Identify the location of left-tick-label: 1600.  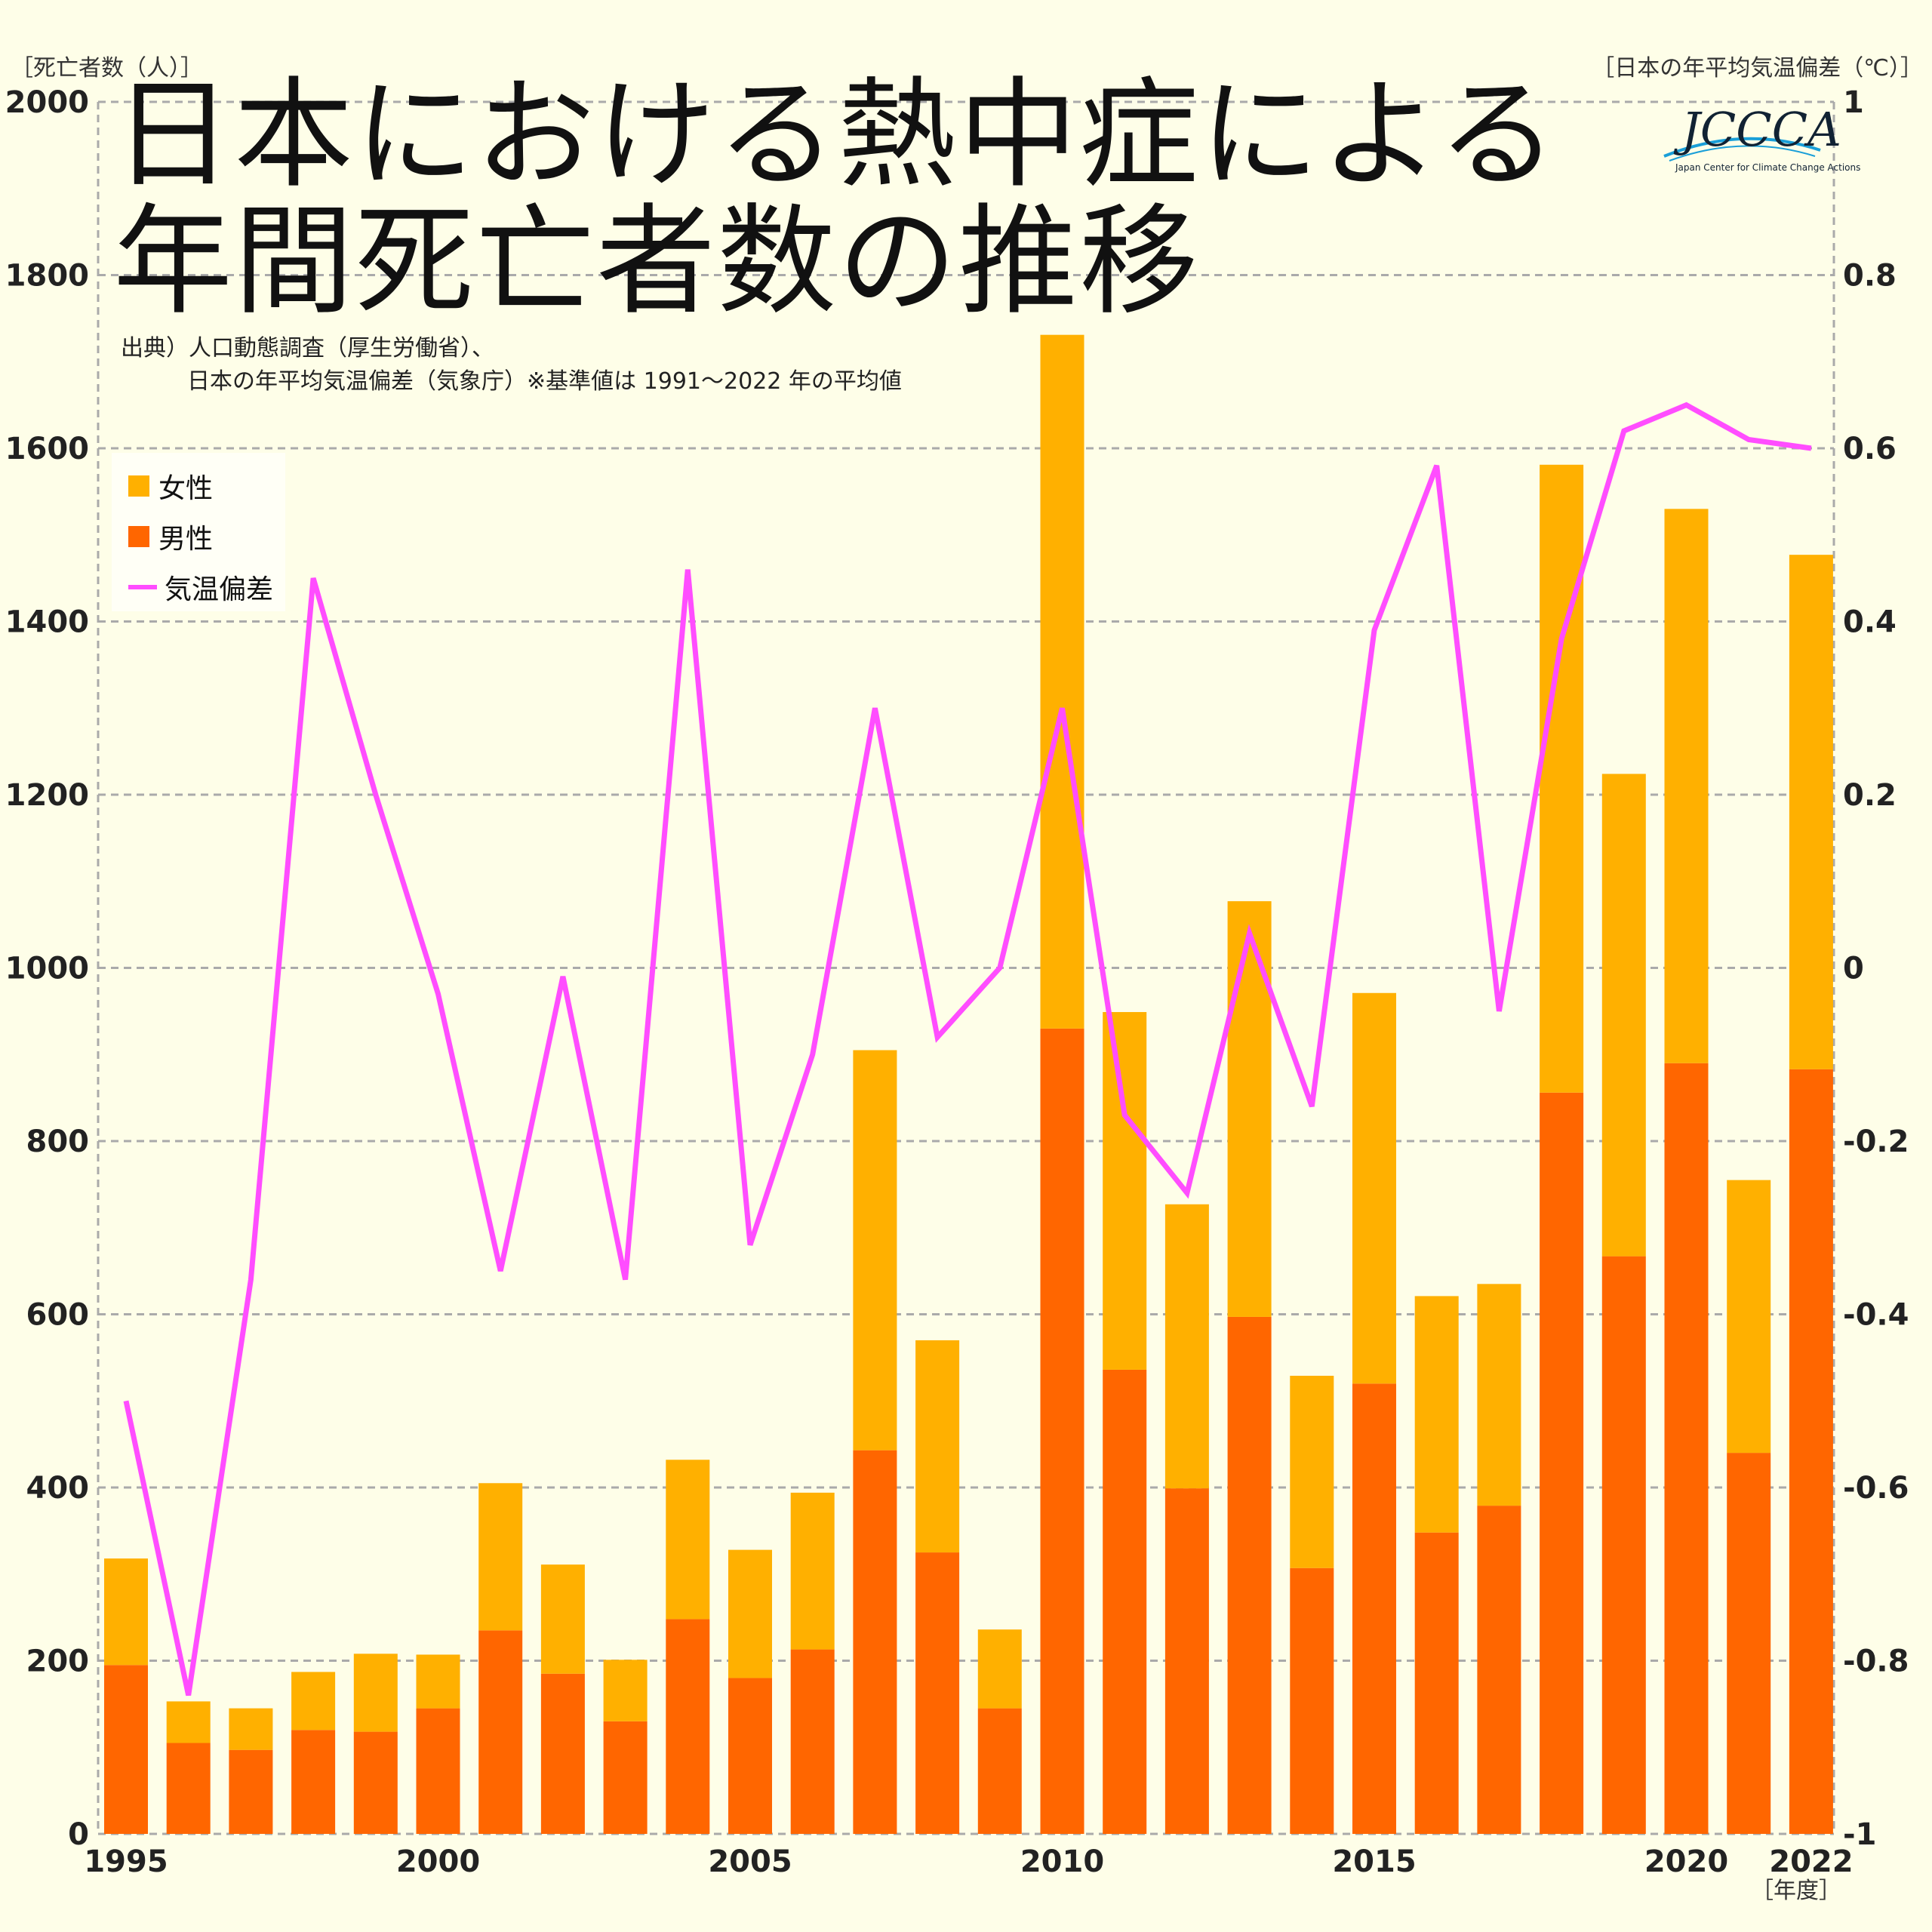
(47, 449).